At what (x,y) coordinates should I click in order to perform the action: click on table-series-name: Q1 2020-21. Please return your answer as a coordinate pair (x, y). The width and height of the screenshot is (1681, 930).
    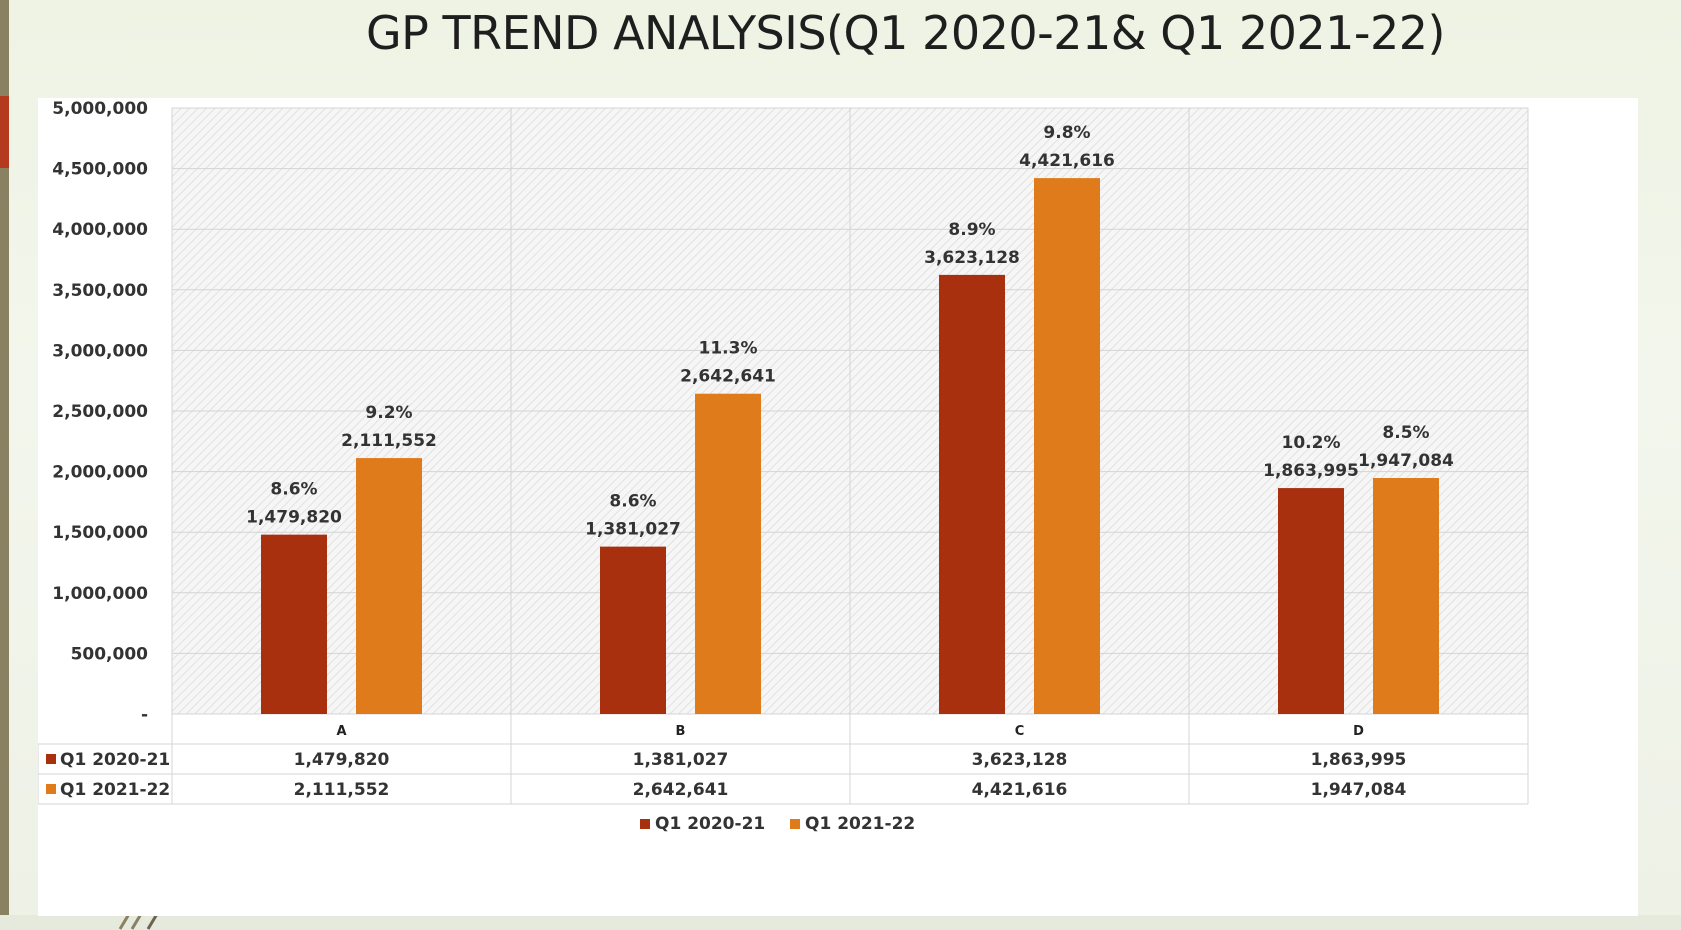
    Looking at the image, I should click on (115, 760).